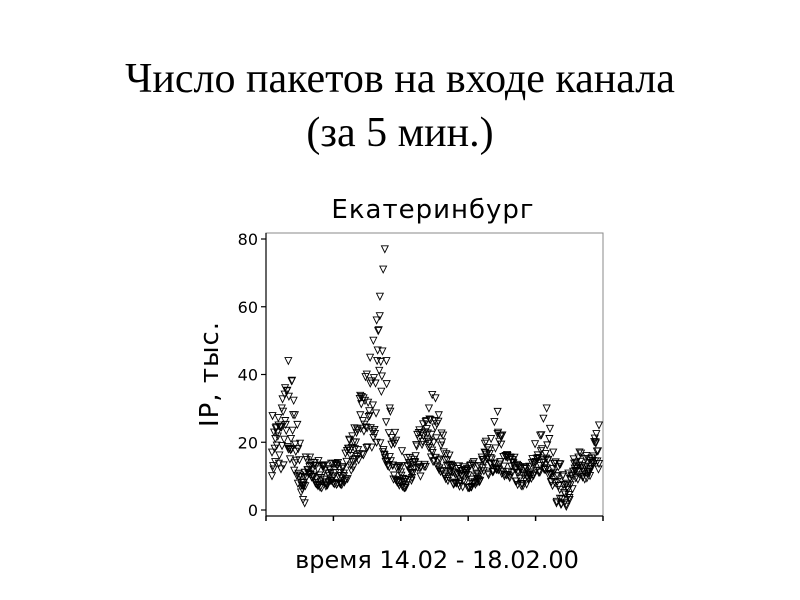 Image resolution: width=800 pixels, height=600 pixels. What do you see at coordinates (248, 442) in the screenshot?
I see `y-tick-label: 20` at bounding box center [248, 442].